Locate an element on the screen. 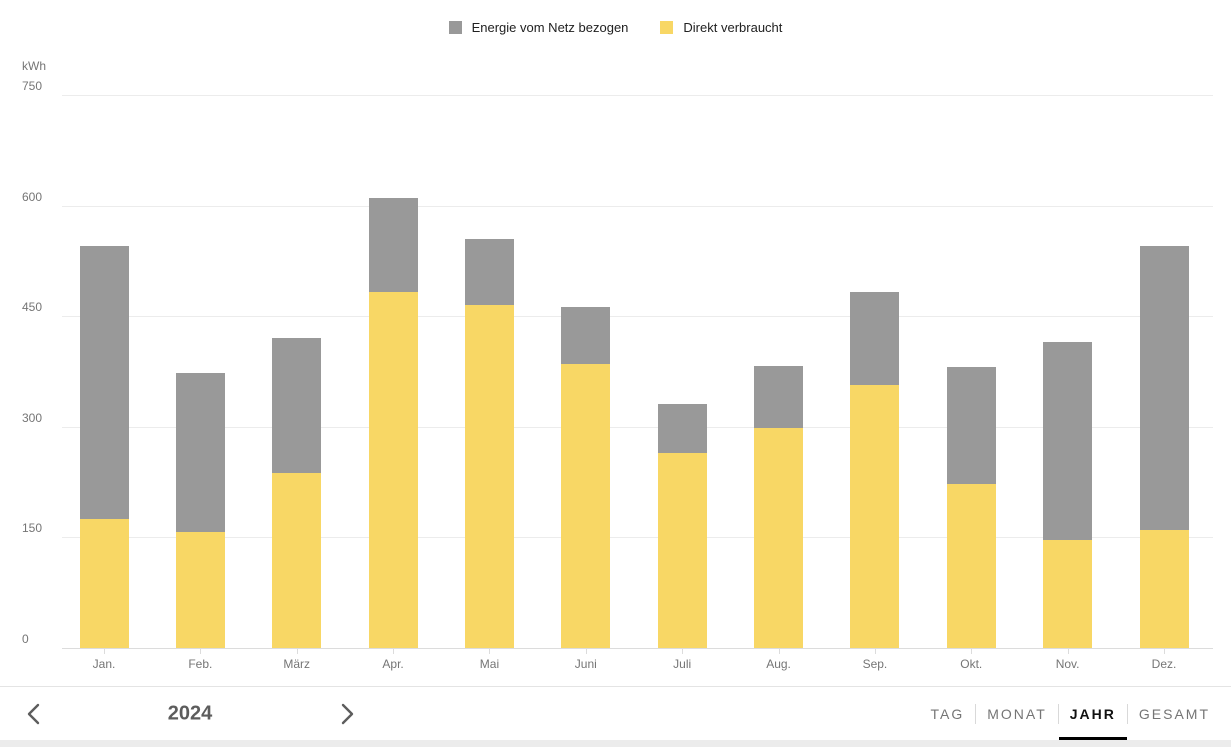  bar-März is located at coordinates (297, 493).